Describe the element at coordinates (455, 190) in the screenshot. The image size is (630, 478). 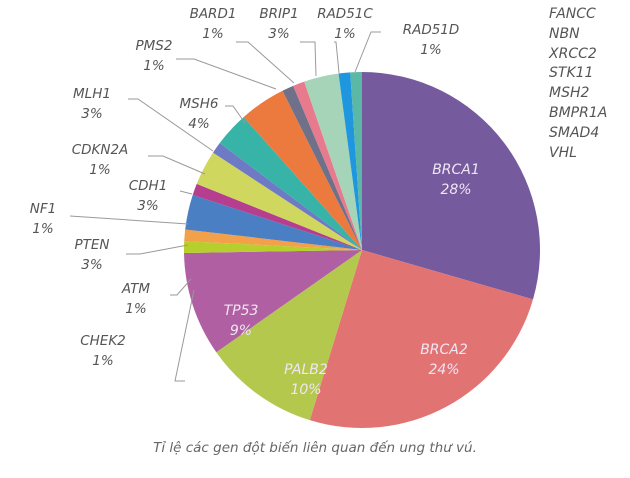
I see `slice-value: 28%` at that location.